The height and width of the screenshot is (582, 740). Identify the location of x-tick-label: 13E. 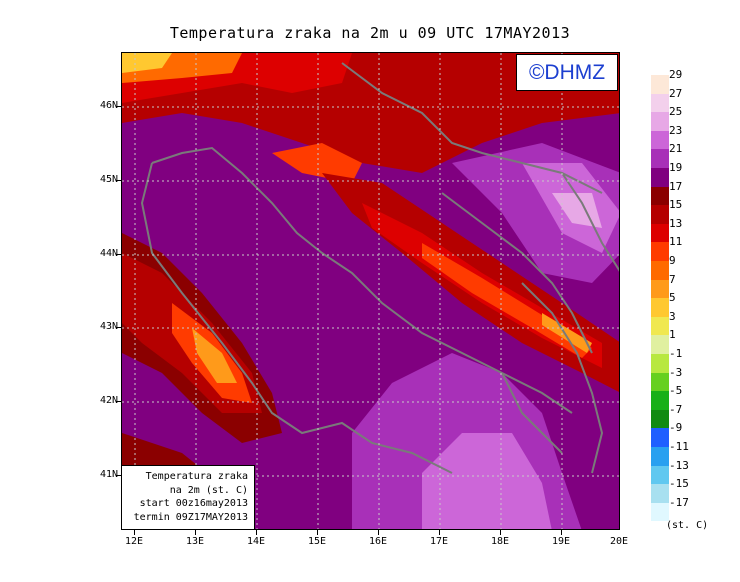
(195, 541).